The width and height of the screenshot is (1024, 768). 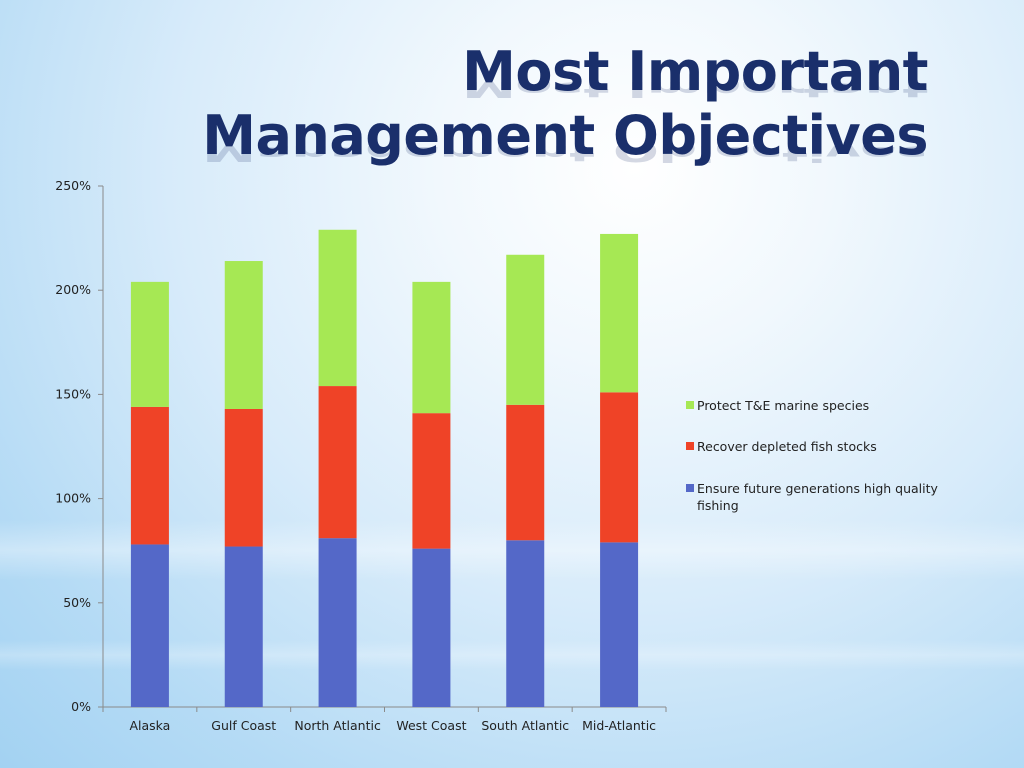 What do you see at coordinates (149, 725) in the screenshot?
I see `x-category-label: Alaska` at bounding box center [149, 725].